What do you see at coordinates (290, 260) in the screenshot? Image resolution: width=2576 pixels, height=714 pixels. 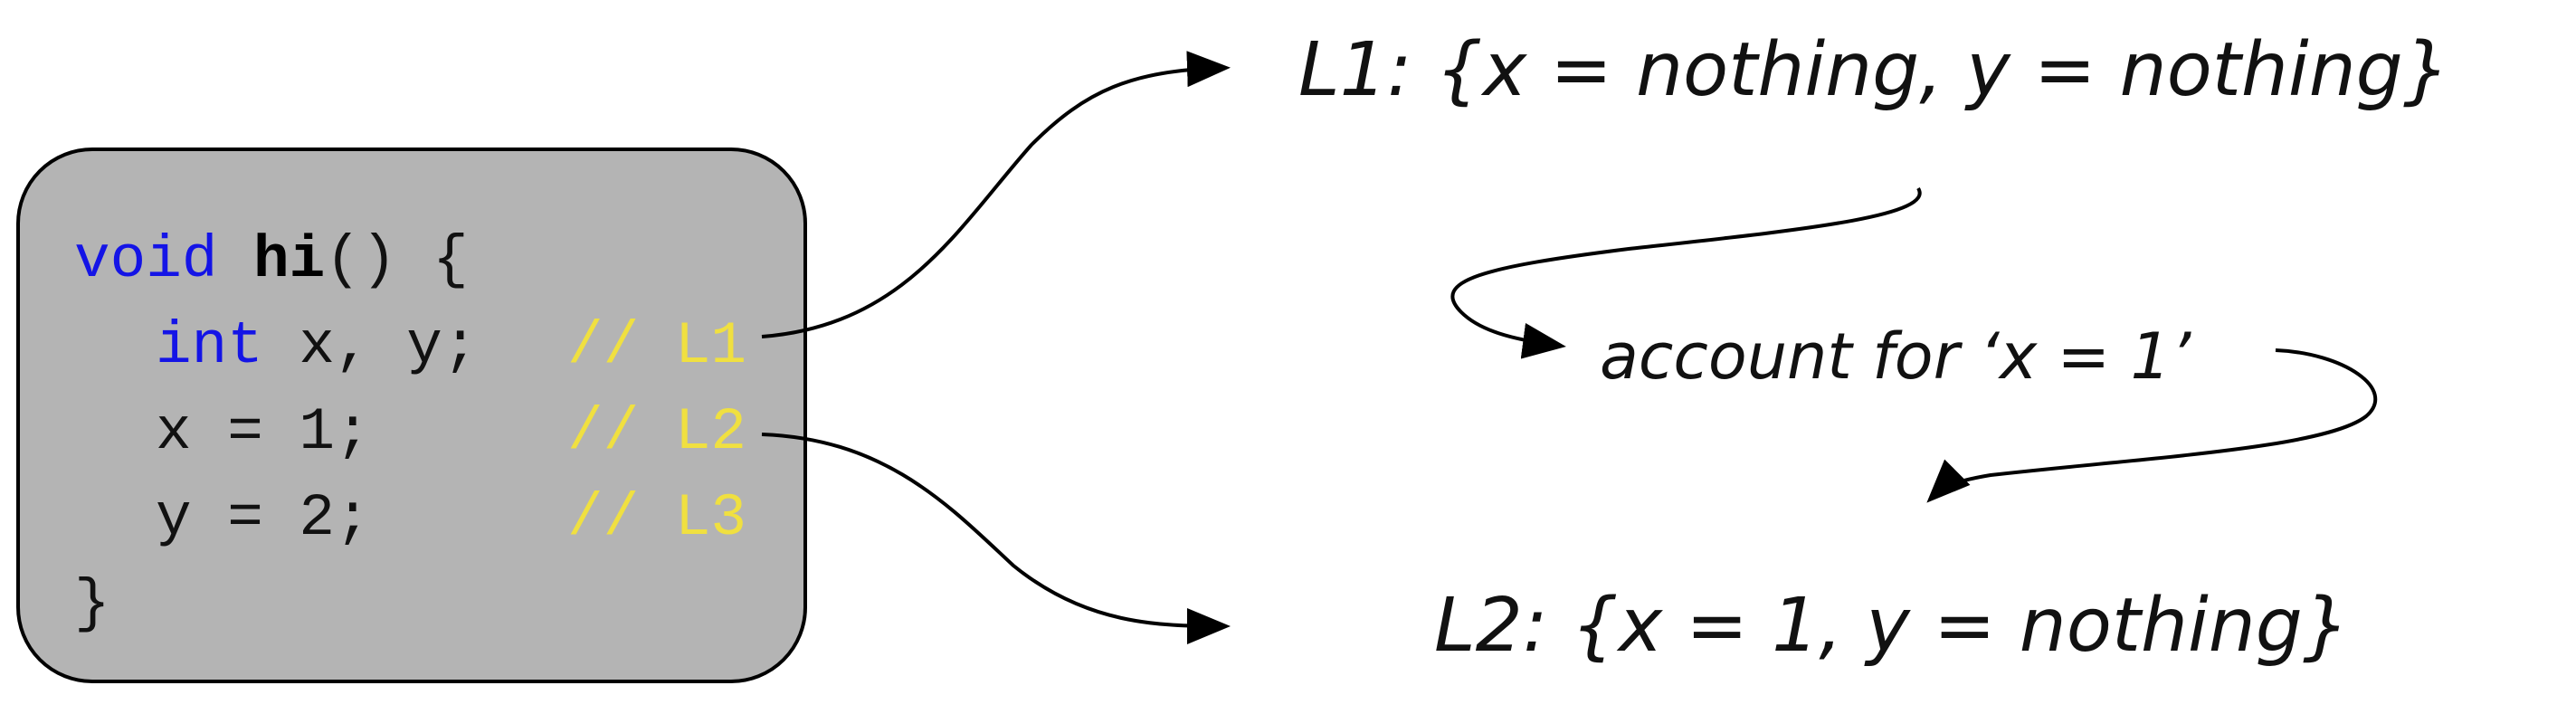 I see `function-name: hi` at bounding box center [290, 260].